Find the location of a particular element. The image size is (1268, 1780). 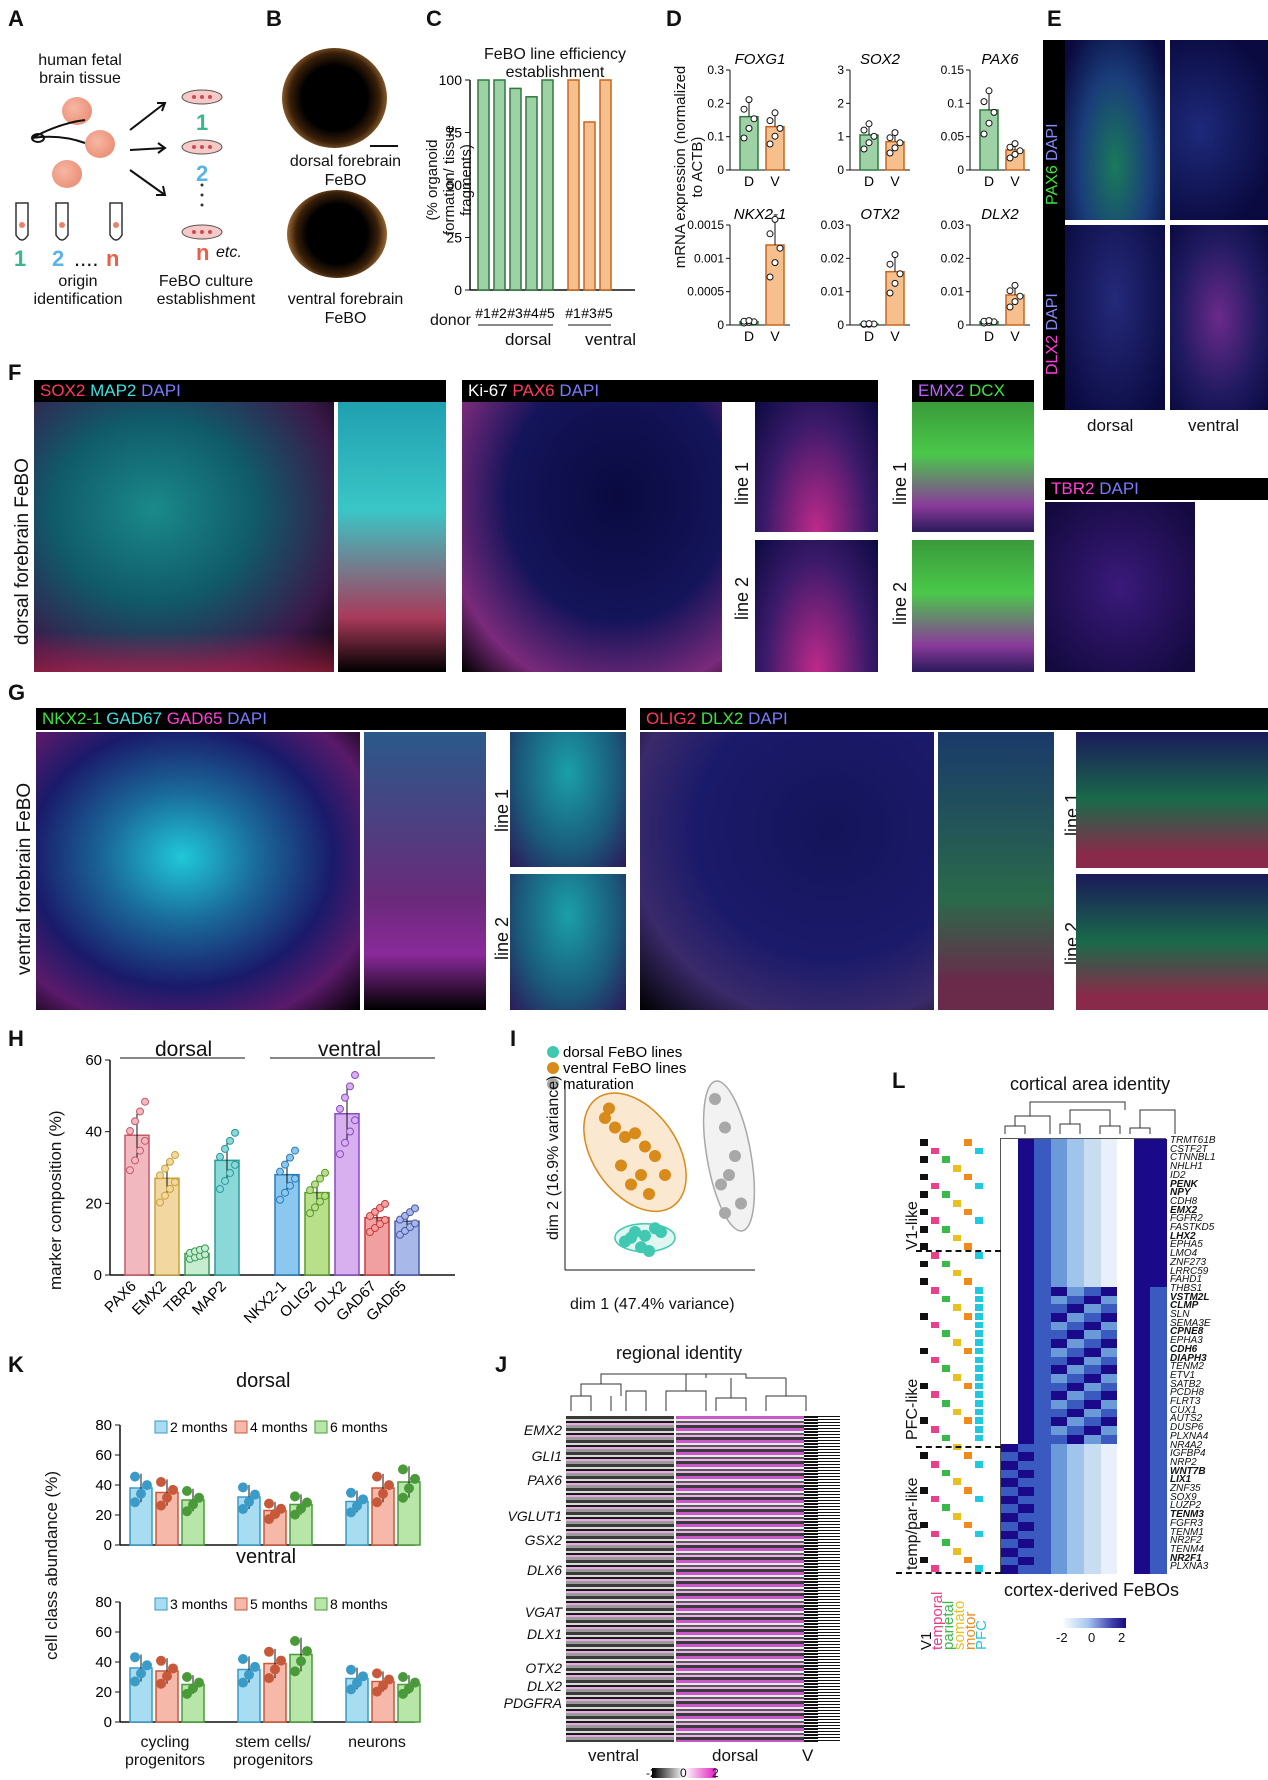

k-cat: neurons is located at coordinates (377, 1742).